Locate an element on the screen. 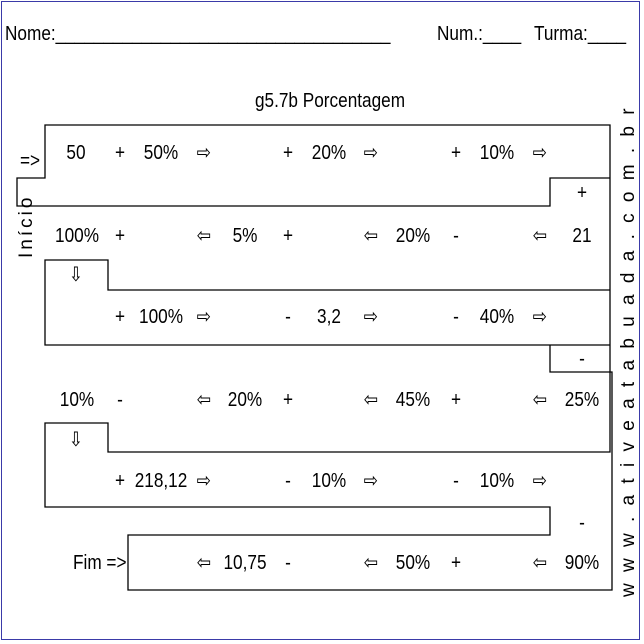  worksheet-title: g5.7b Porcentagem is located at coordinates (330, 101).